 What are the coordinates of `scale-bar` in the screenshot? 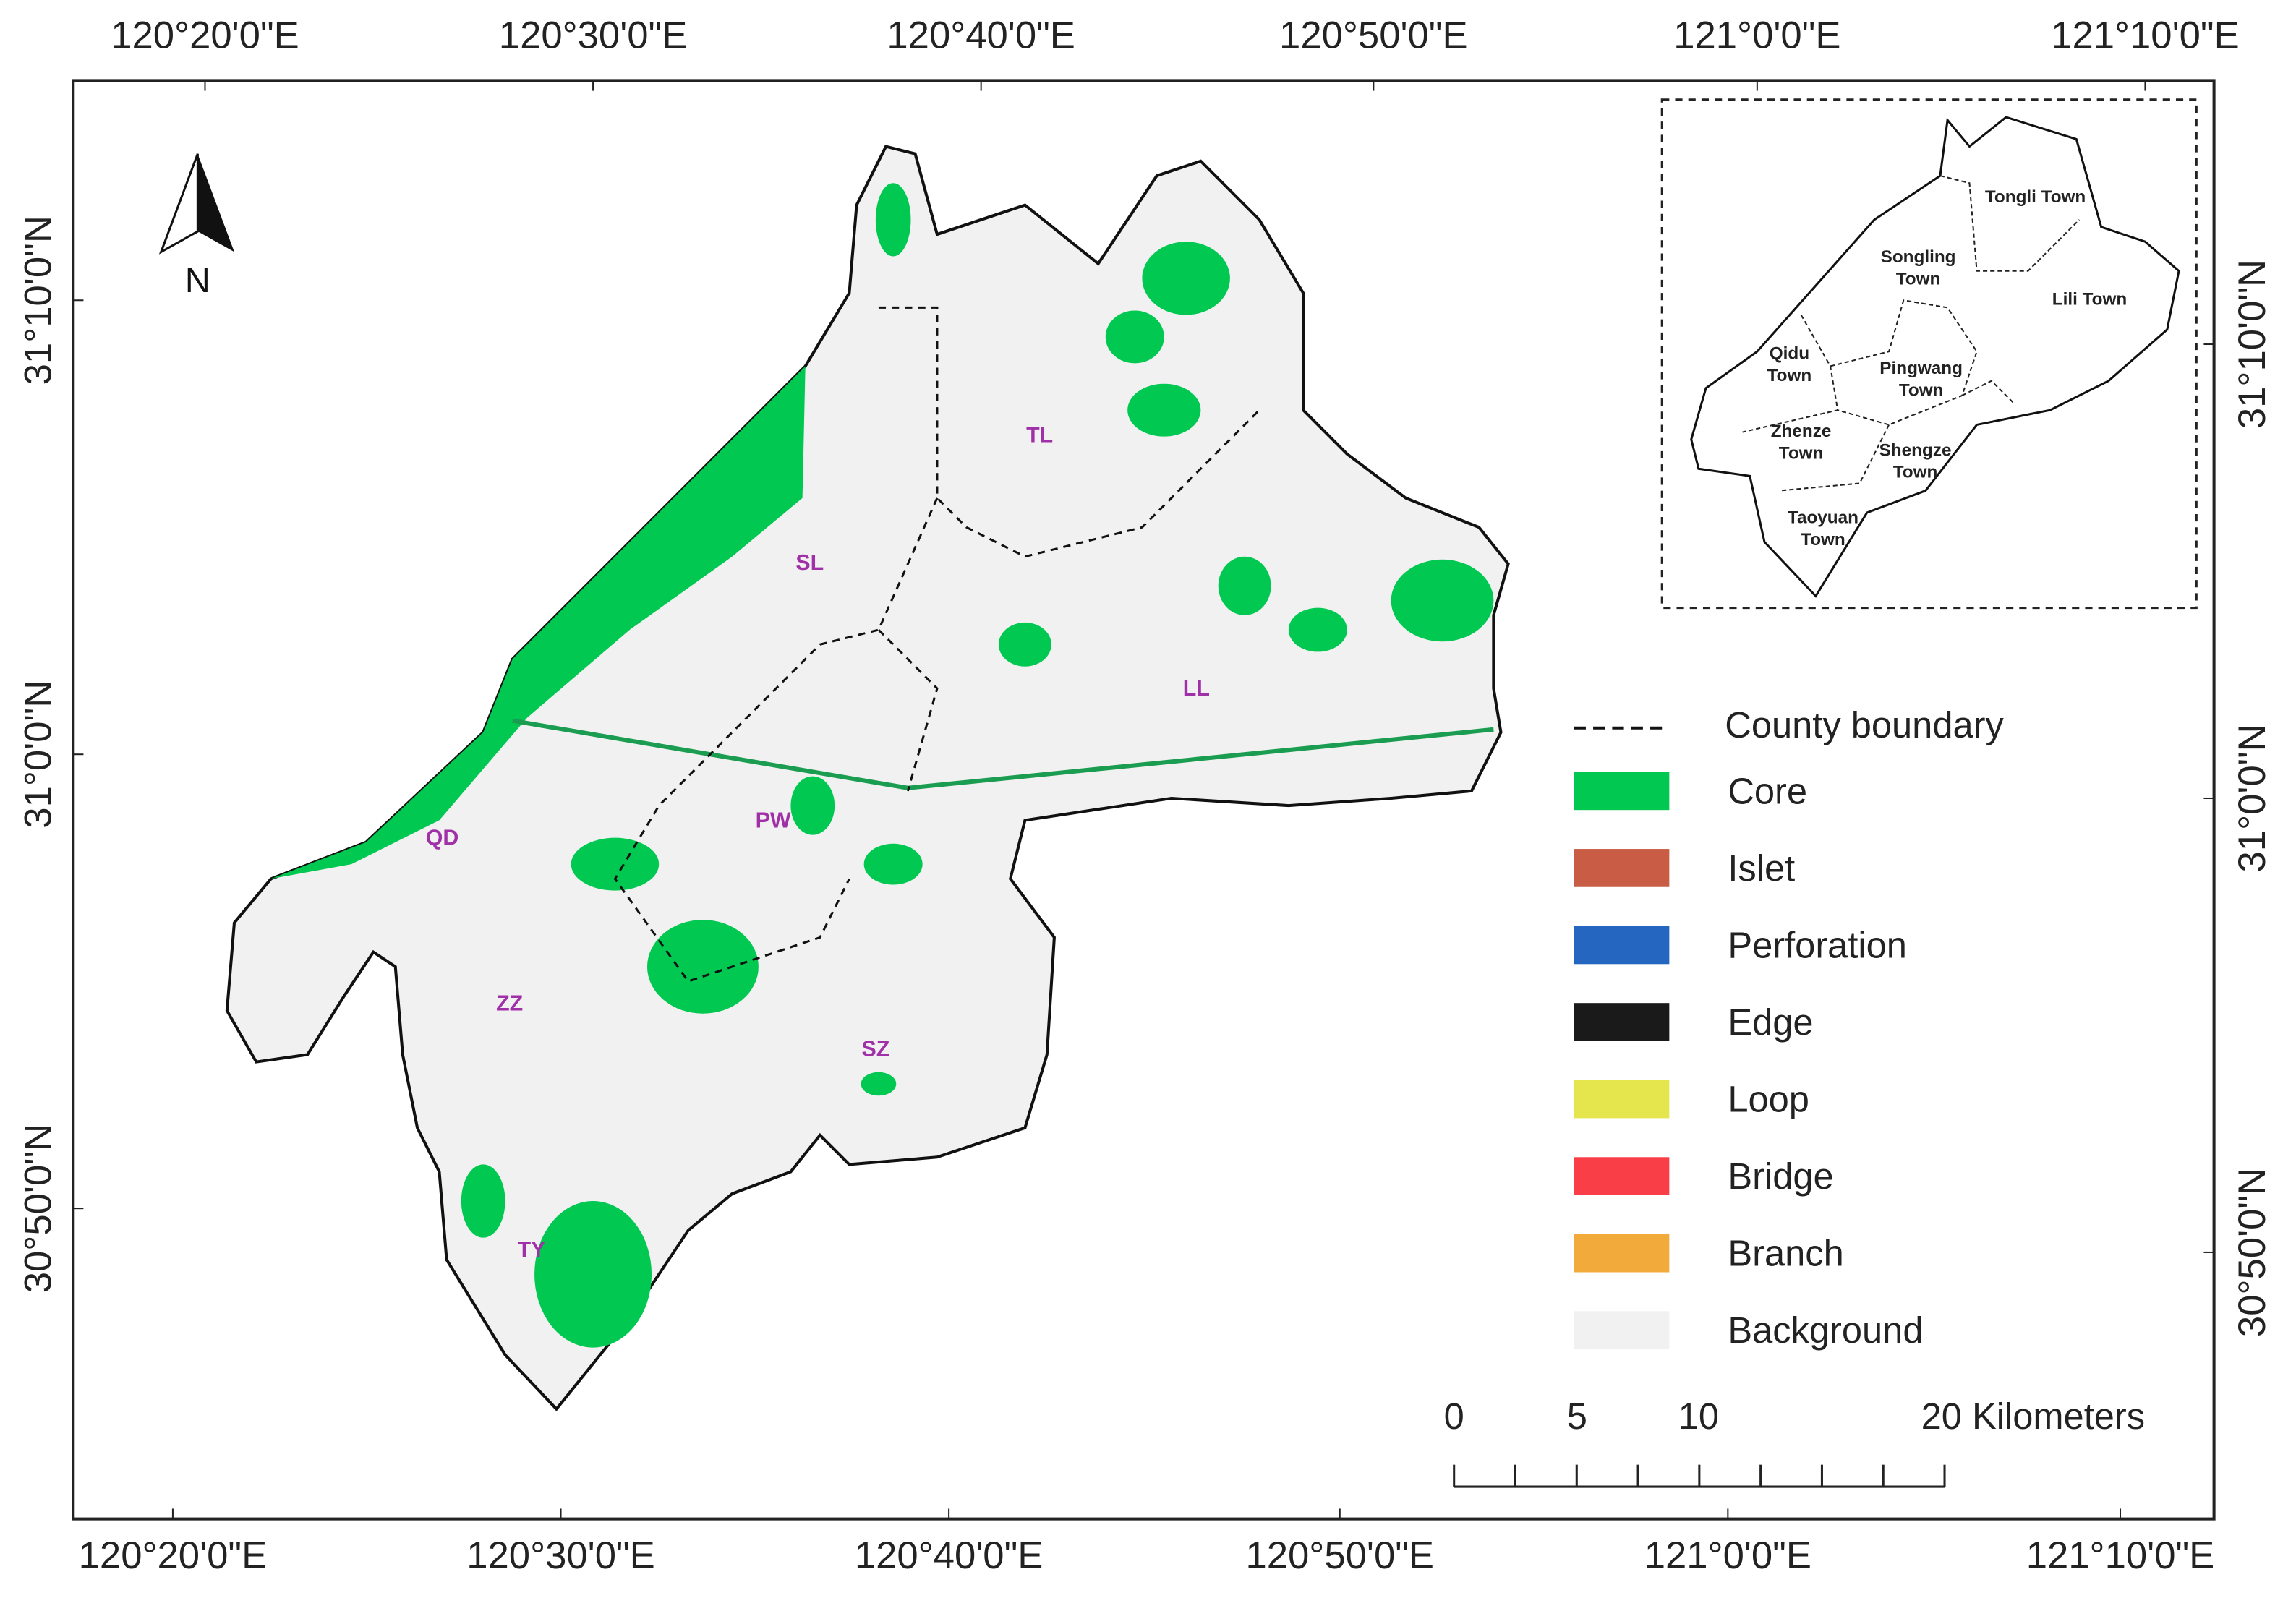 It's located at (1699, 1476).